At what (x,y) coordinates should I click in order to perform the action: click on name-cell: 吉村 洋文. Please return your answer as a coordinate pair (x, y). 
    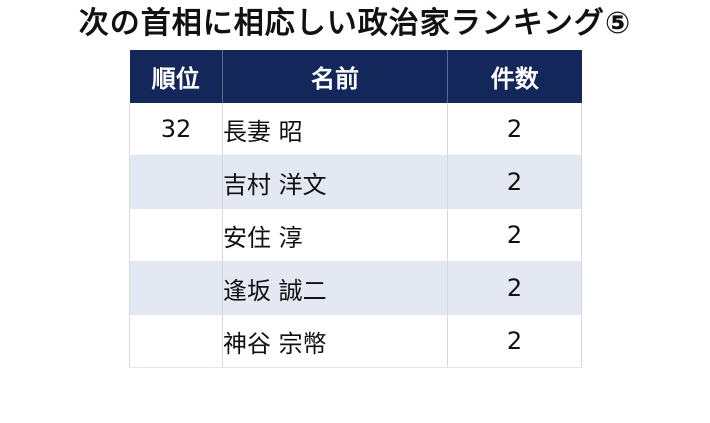
    Looking at the image, I should click on (335, 182).